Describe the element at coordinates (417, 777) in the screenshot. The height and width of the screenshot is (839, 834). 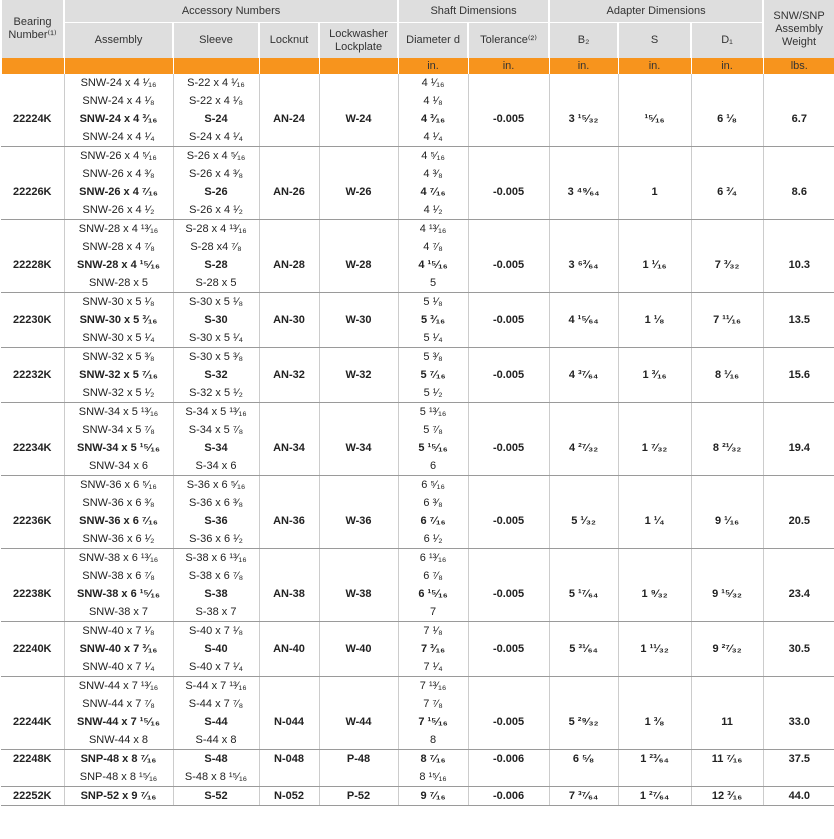
I see `table-row: SNP-48 x 8 ¹⁵⁄₁₆ S-48 x 8 ¹⁵⁄₁₆ 8 ¹⁵⁄₁₆` at that location.